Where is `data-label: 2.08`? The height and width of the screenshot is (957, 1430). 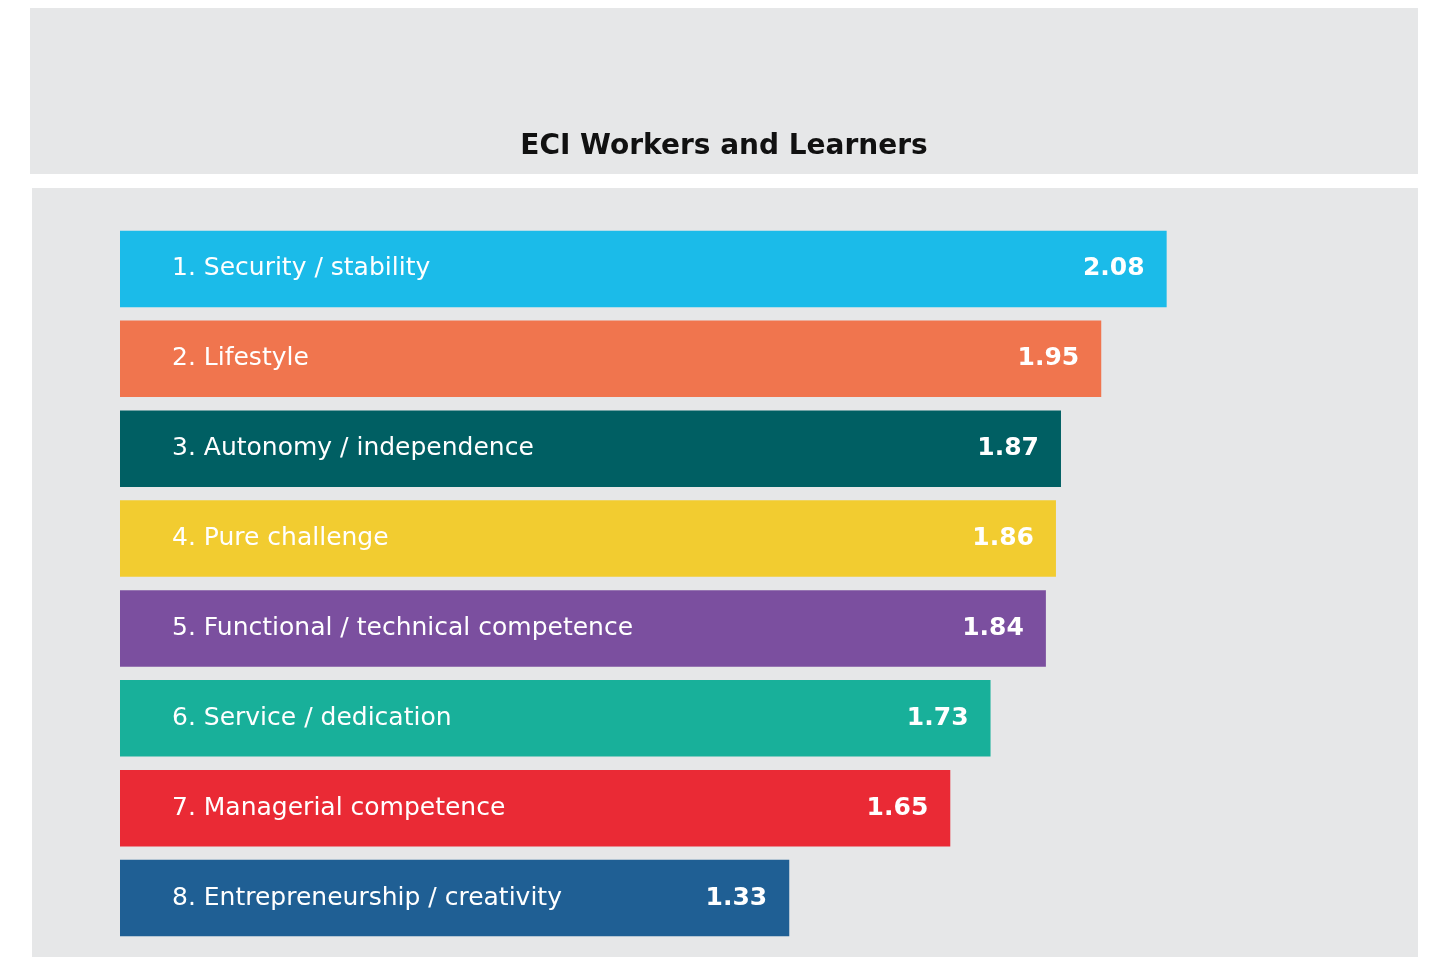 data-label: 2.08 is located at coordinates (1113, 267).